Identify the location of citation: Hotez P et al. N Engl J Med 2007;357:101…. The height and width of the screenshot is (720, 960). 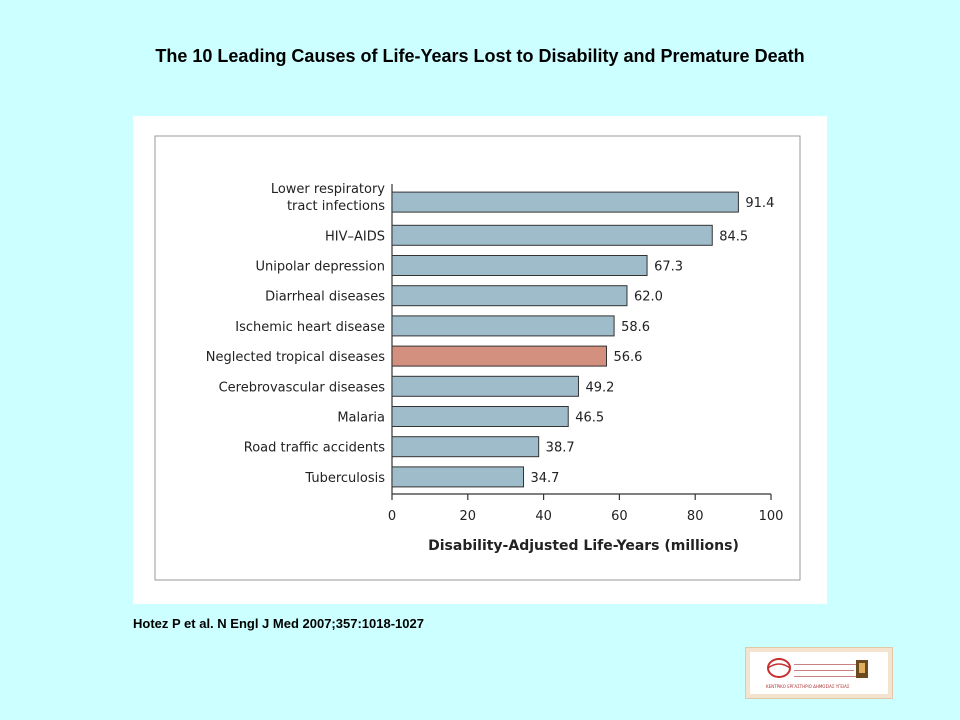
(278, 623).